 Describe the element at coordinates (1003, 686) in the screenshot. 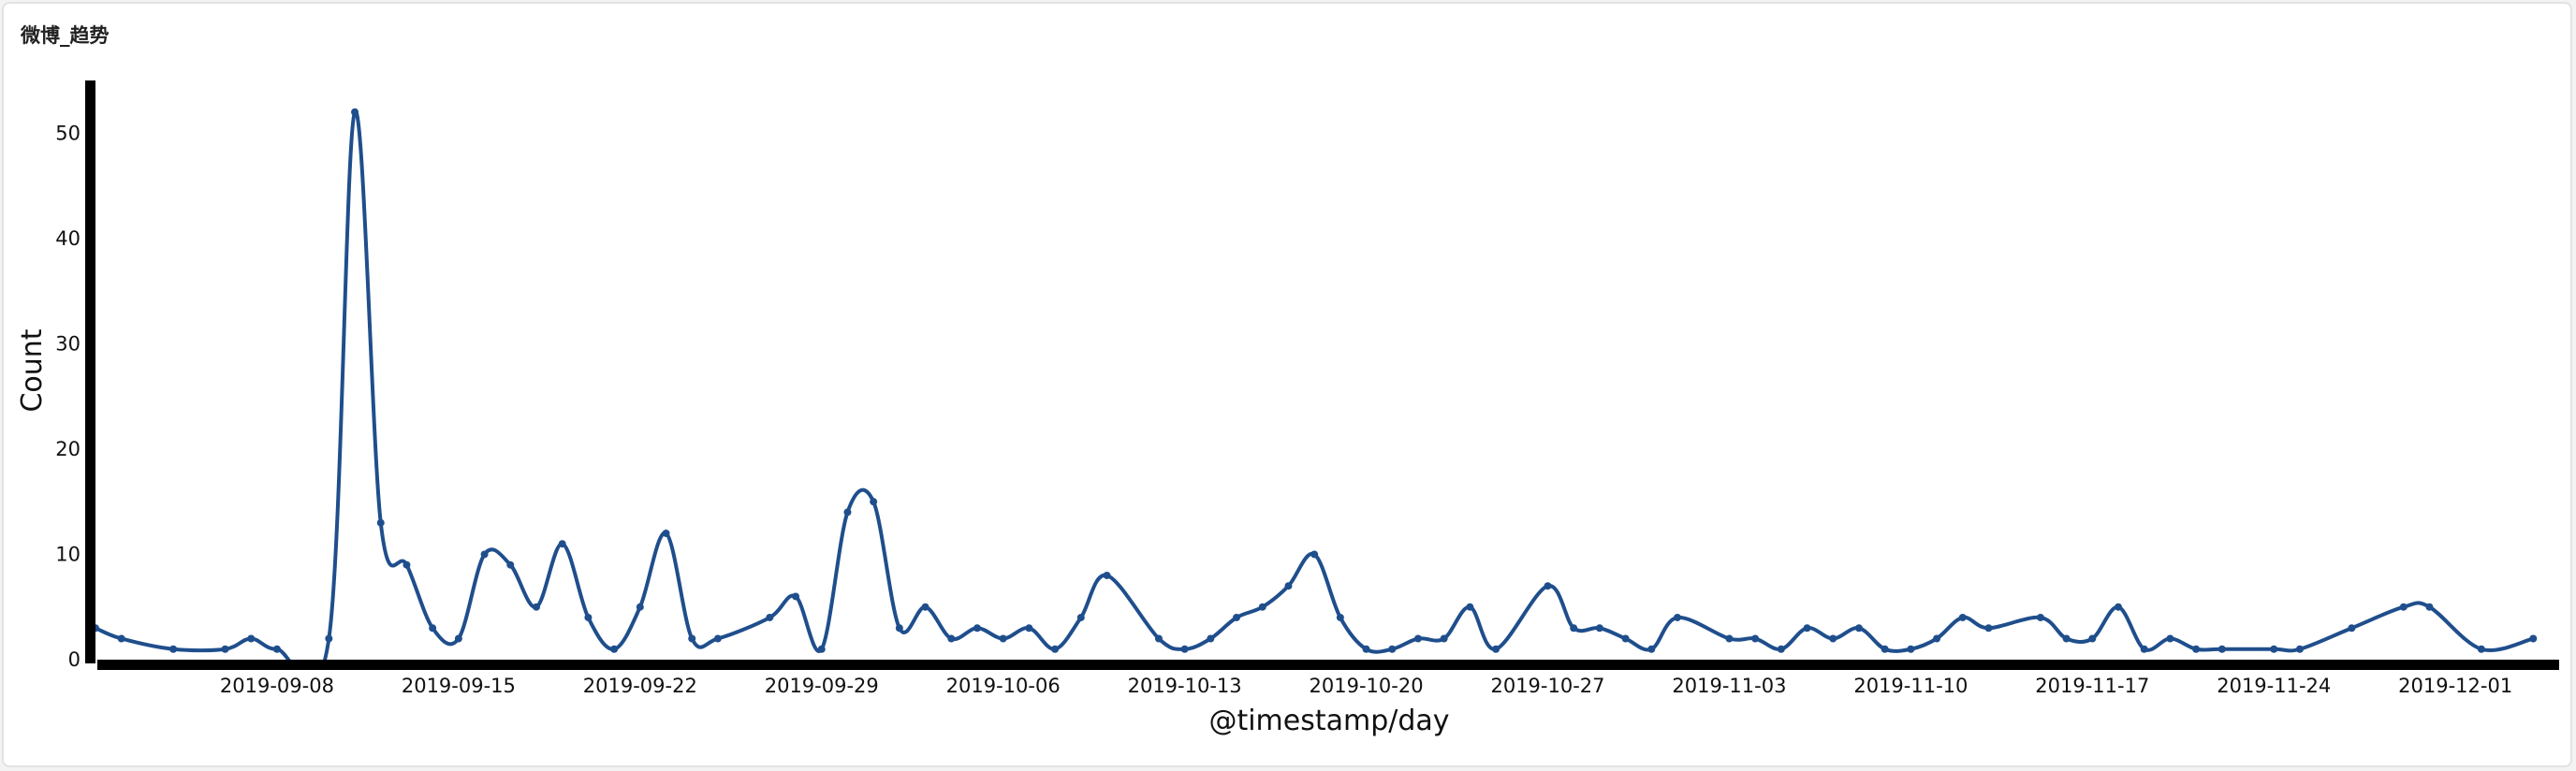

I see `x-tick-label: 2019-10-06` at that location.